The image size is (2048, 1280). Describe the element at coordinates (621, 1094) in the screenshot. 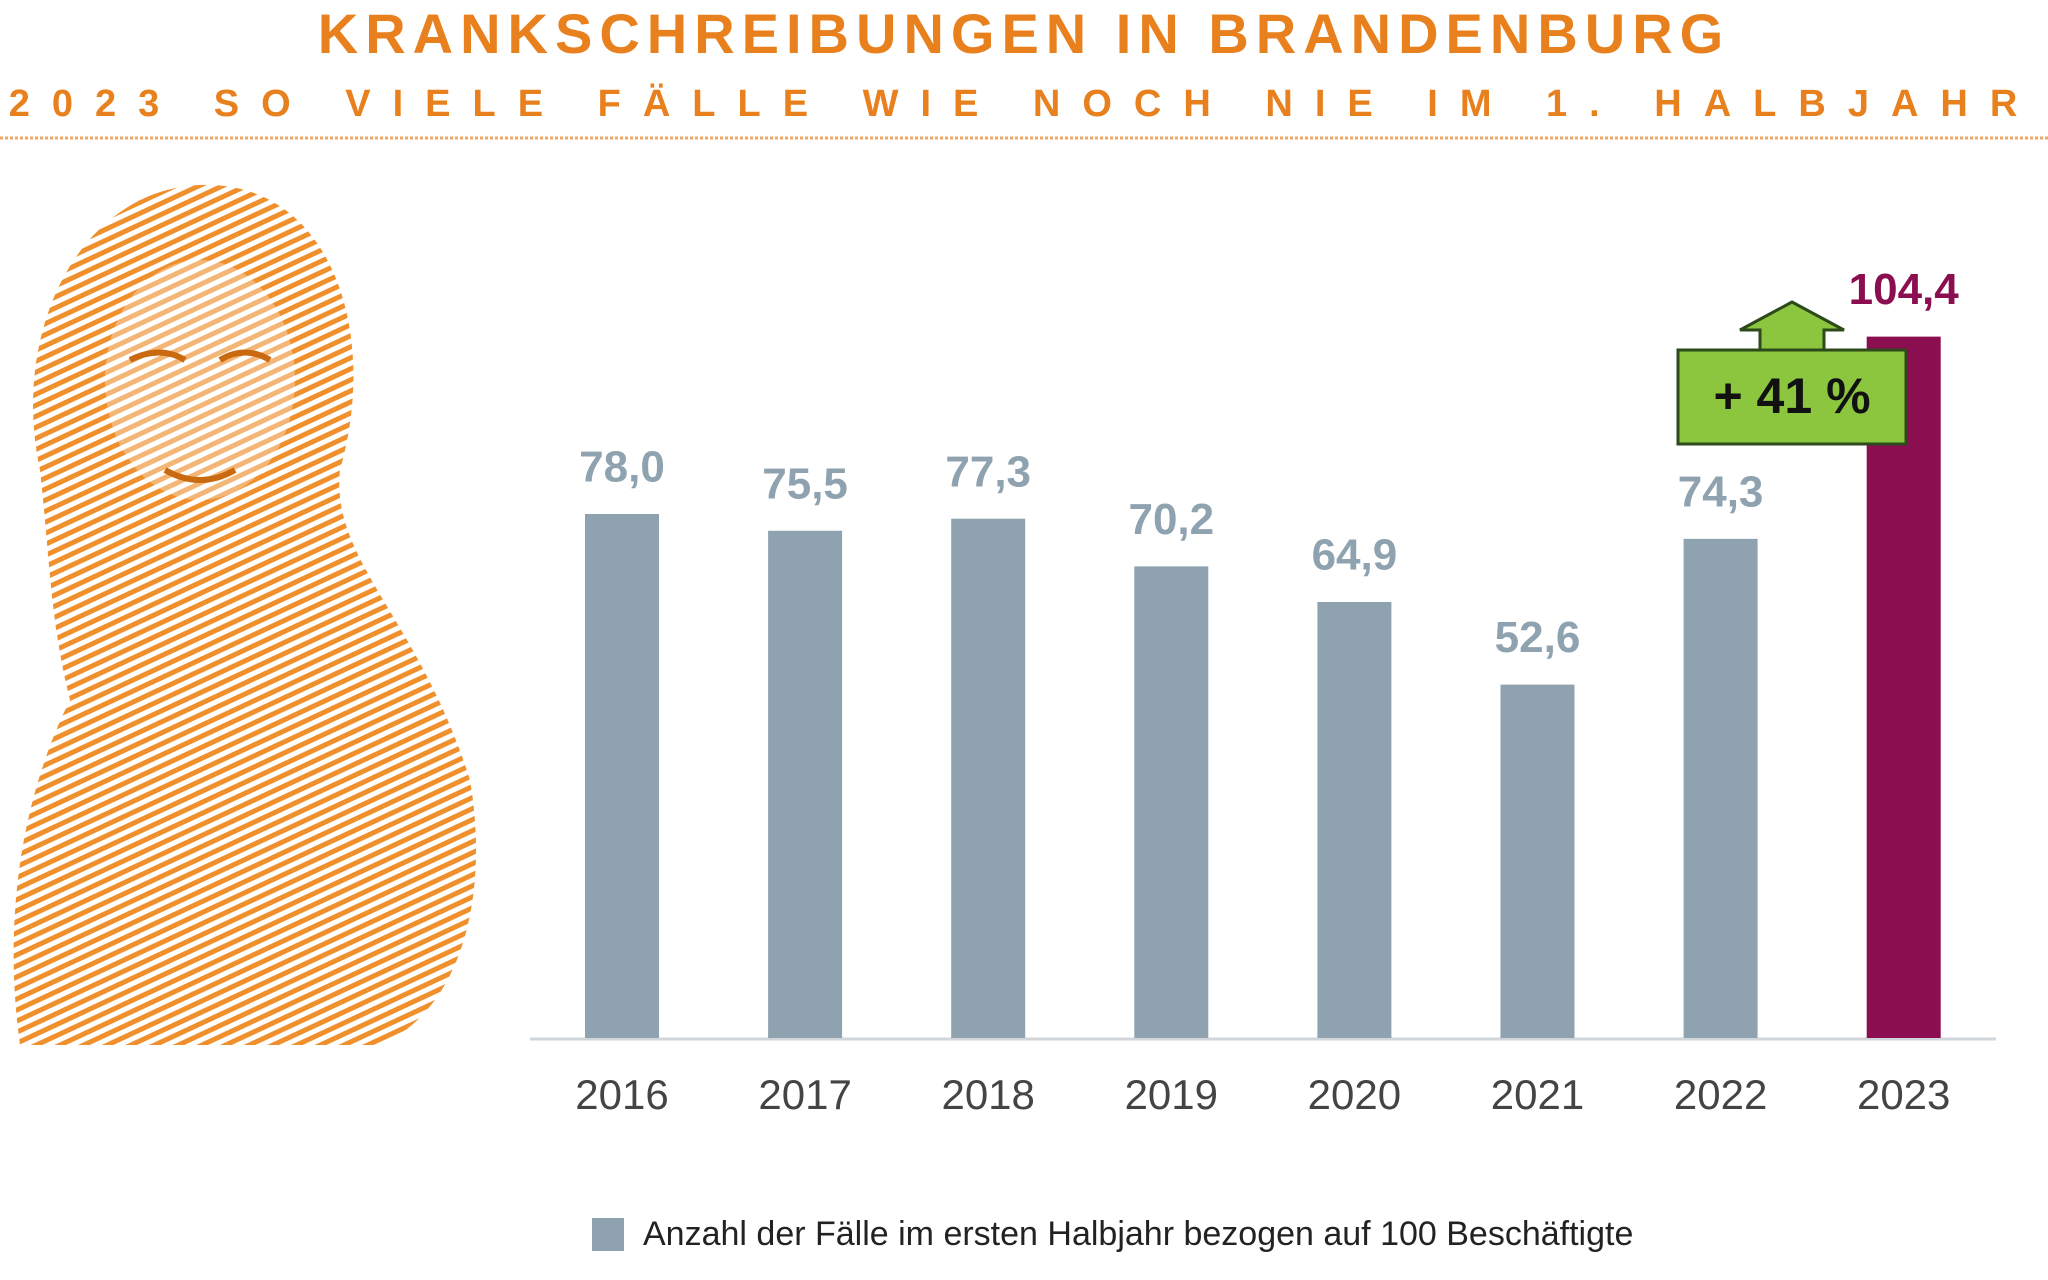

I see `x-tick-label: 2016` at that location.